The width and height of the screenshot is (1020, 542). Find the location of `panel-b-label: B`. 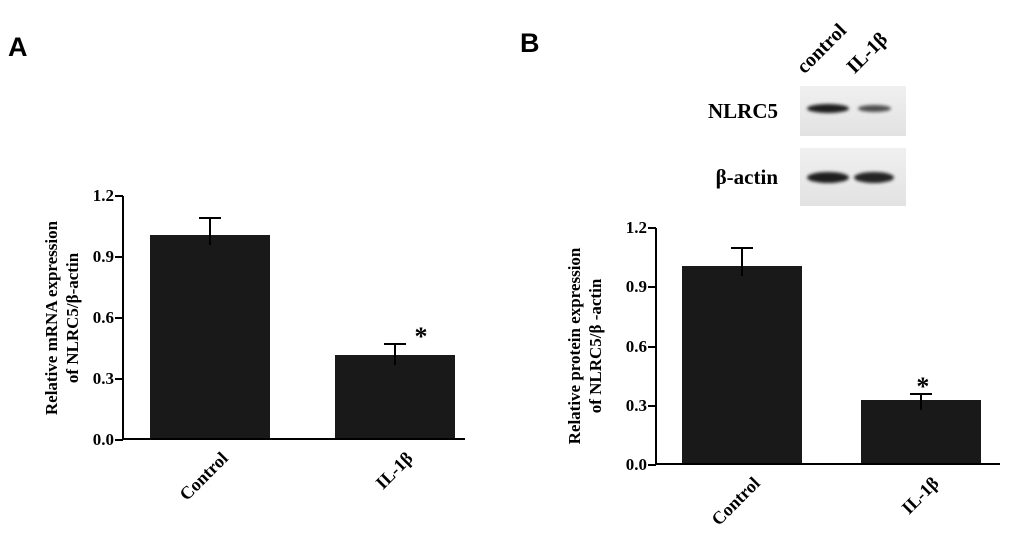

panel-b-label: B is located at coordinates (530, 43).